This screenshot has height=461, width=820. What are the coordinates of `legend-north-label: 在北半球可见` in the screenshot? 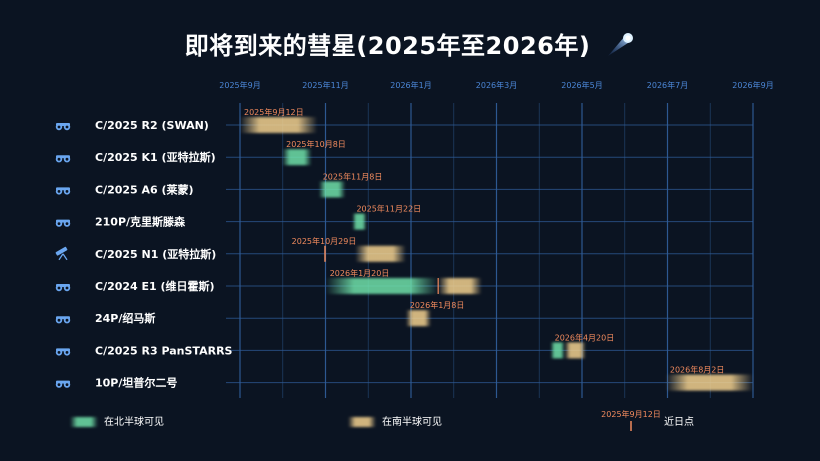 It's located at (134, 421).